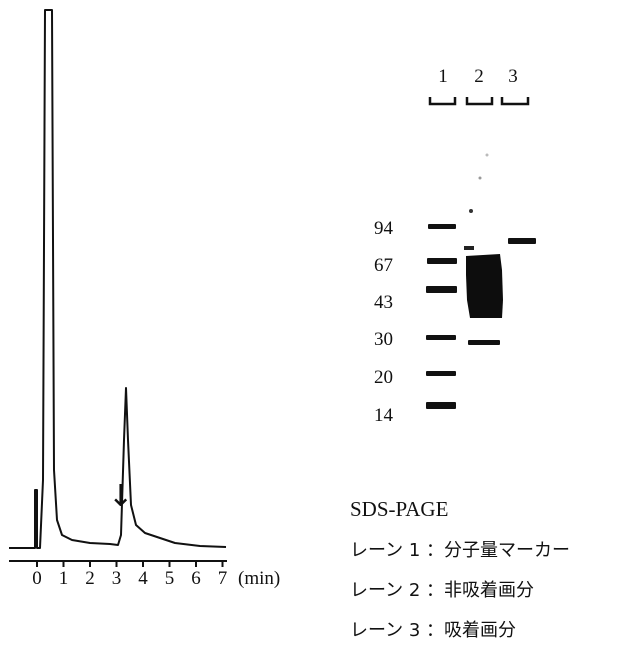 The width and height of the screenshot is (625, 656). Describe the element at coordinates (443, 76) in the screenshot. I see `lane-label: 1` at that location.